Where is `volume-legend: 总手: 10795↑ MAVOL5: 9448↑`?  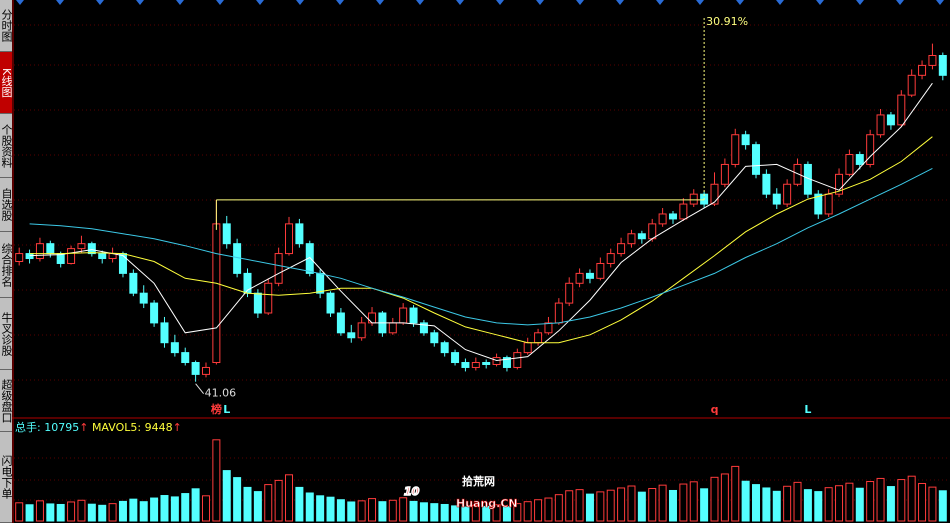 volume-legend: 总手: 10795↑ MAVOL5: 9448↑ is located at coordinates (98, 427).